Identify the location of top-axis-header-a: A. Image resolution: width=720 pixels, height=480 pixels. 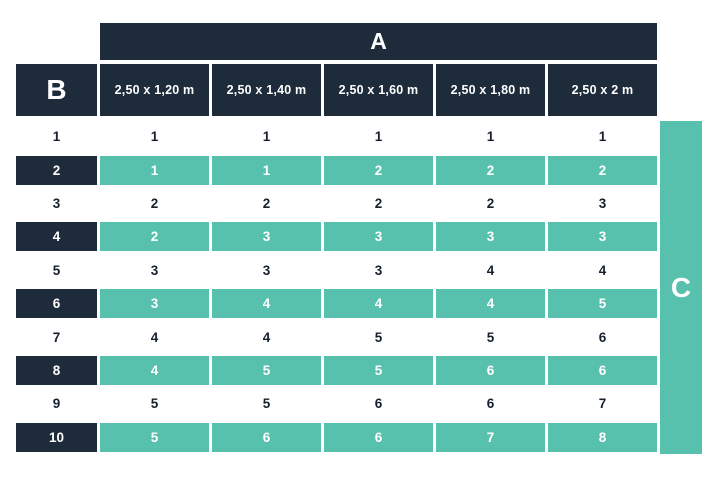
(378, 41).